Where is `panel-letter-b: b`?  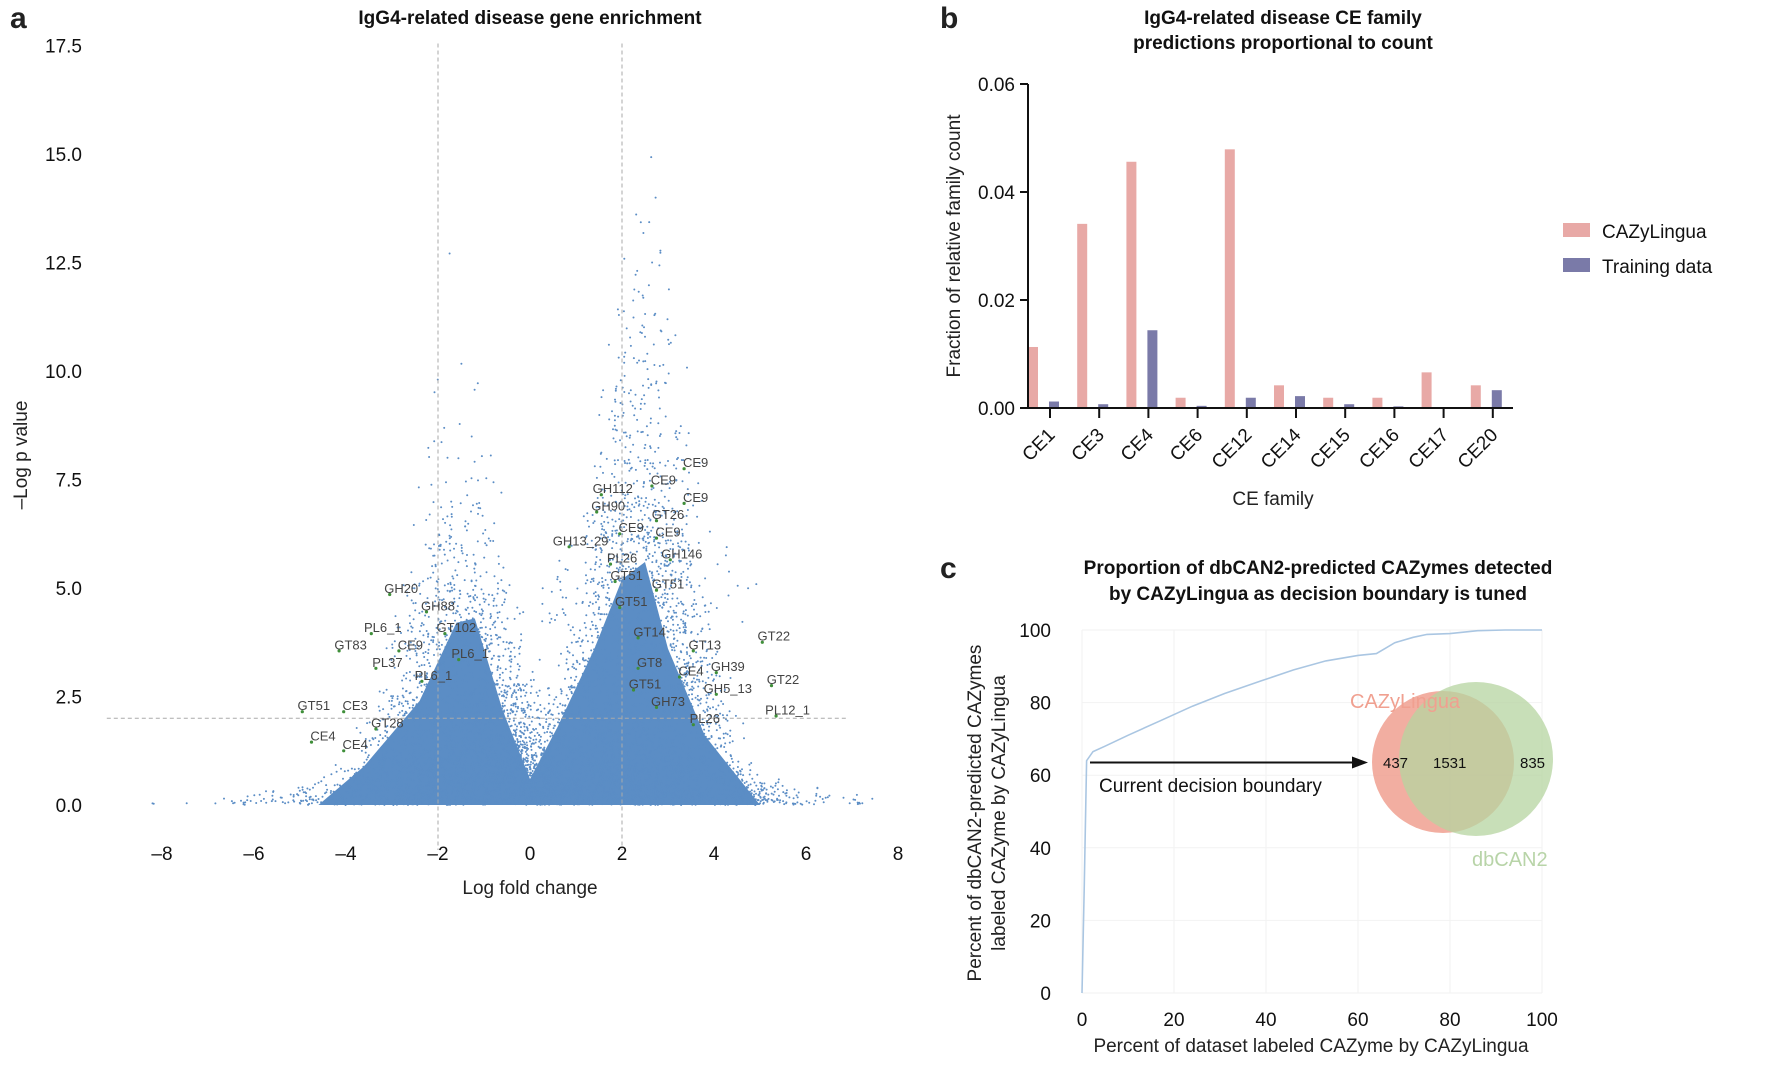 panel-letter-b: b is located at coordinates (949, 18).